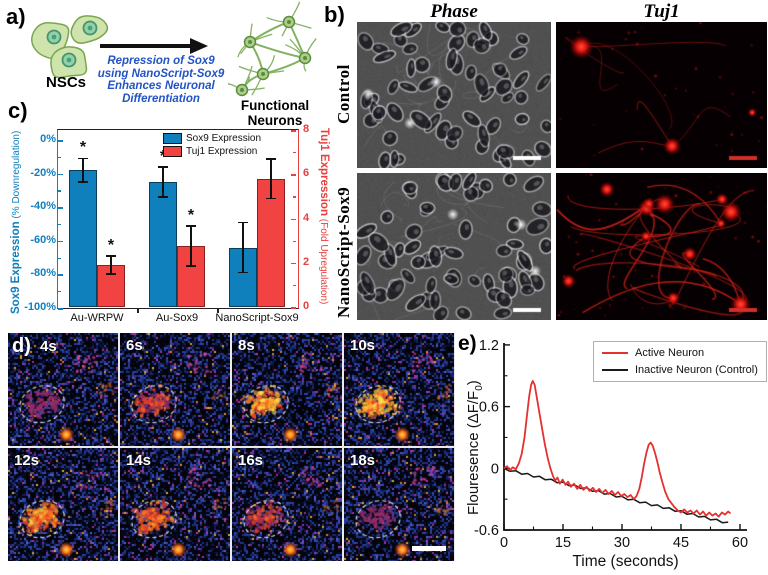  What do you see at coordinates (21, 346) in the screenshot?
I see `panel-d-label: d)` at bounding box center [21, 346].